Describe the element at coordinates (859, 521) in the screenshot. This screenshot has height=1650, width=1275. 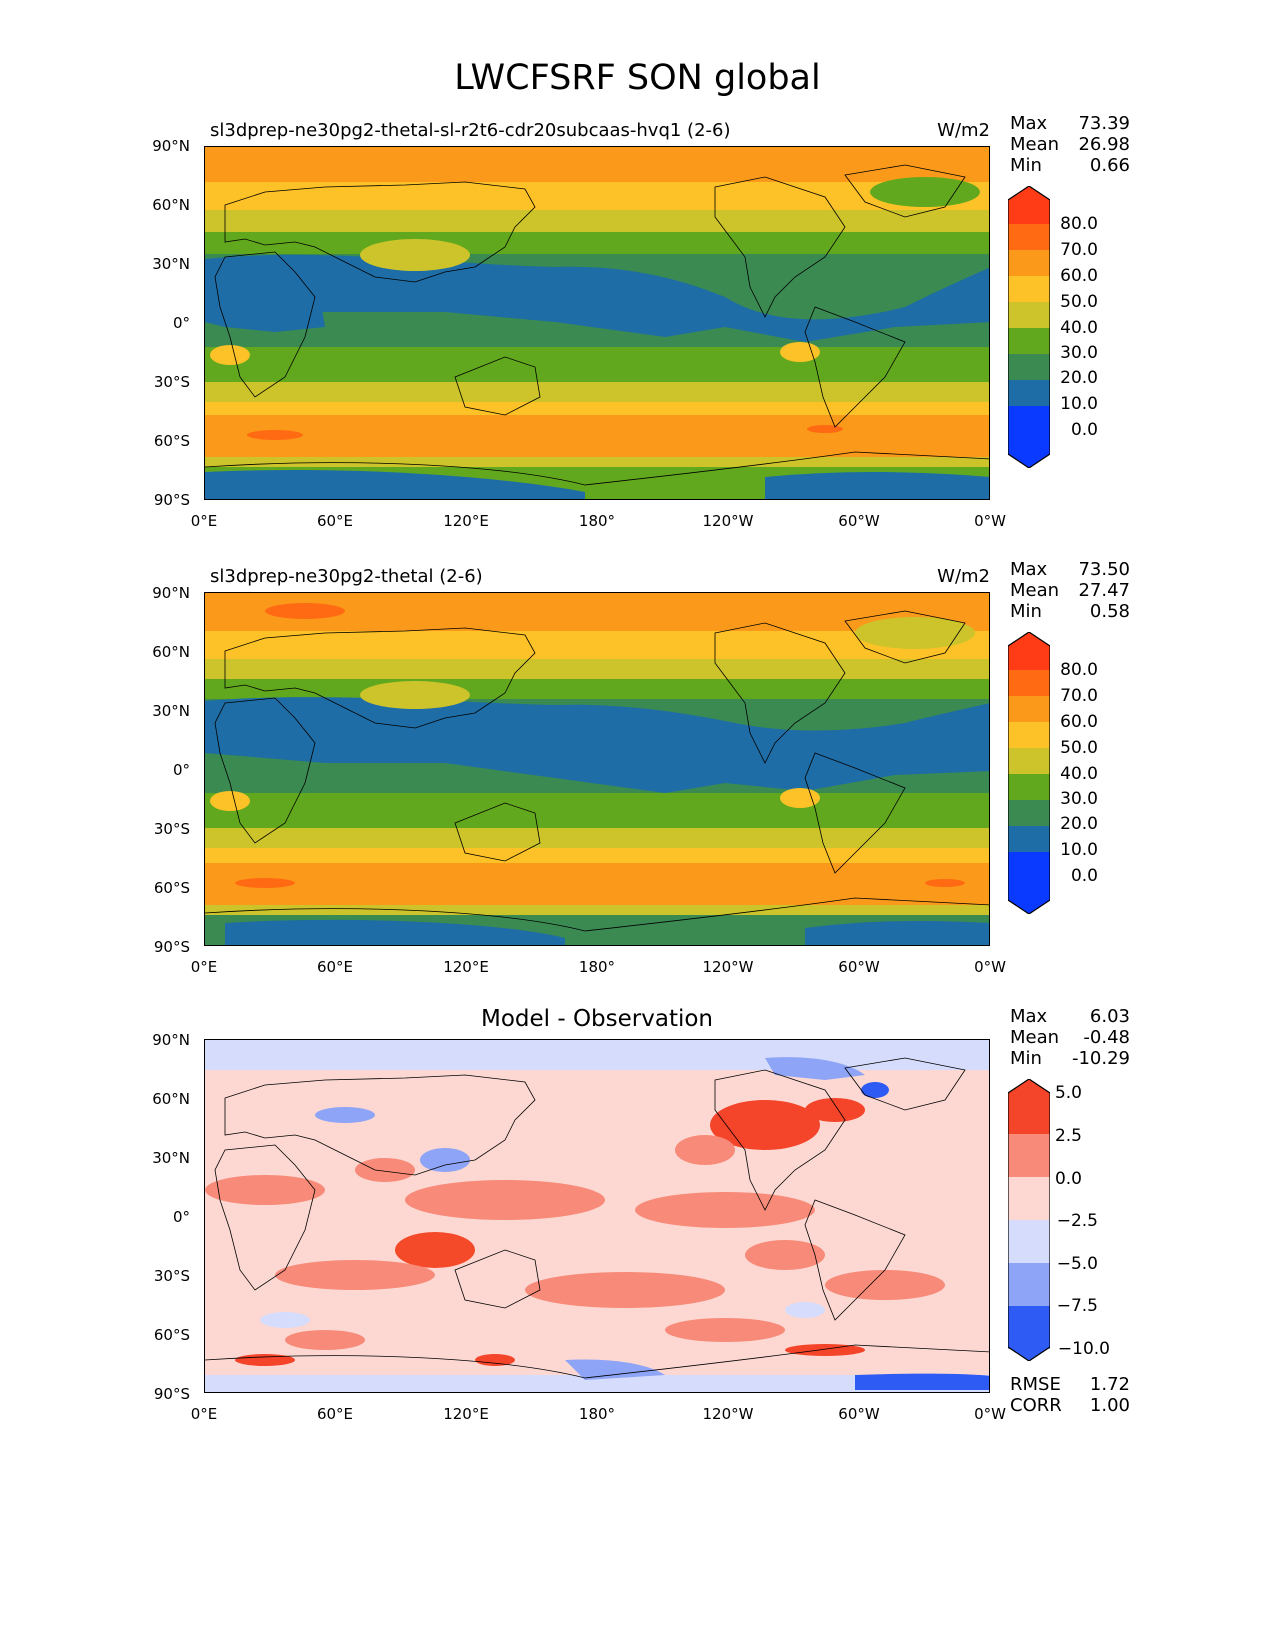
I see `panel-1-xtick: 60°W` at that location.